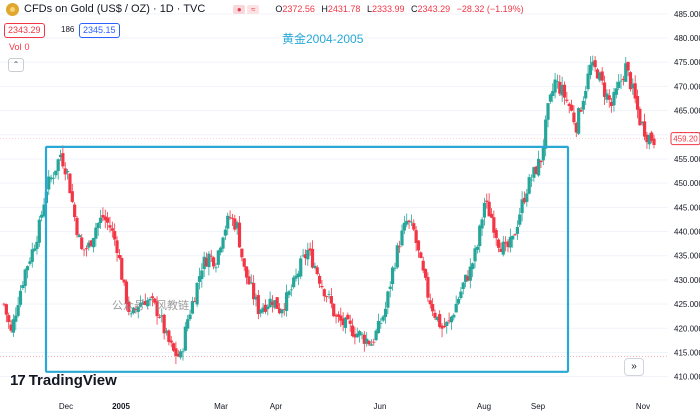  Describe the element at coordinates (687, 38) in the screenshot. I see `y-tick-label: 480.000` at that location.